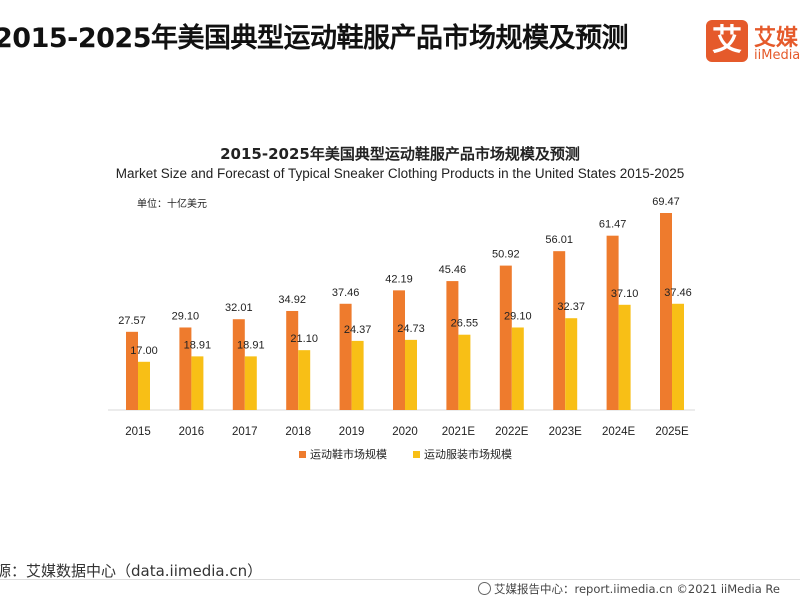 The height and width of the screenshot is (600, 800). Describe the element at coordinates (459, 432) in the screenshot. I see `x-tick-label-2021E: 2021E` at that location.